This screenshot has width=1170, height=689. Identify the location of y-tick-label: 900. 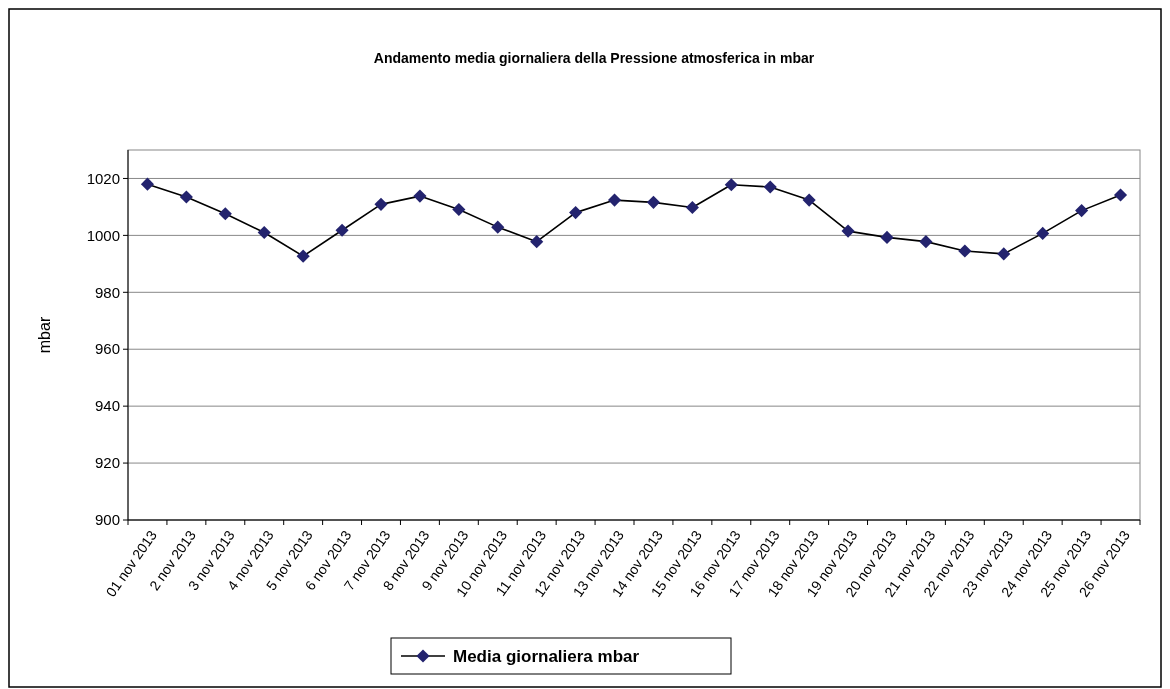
(107, 520).